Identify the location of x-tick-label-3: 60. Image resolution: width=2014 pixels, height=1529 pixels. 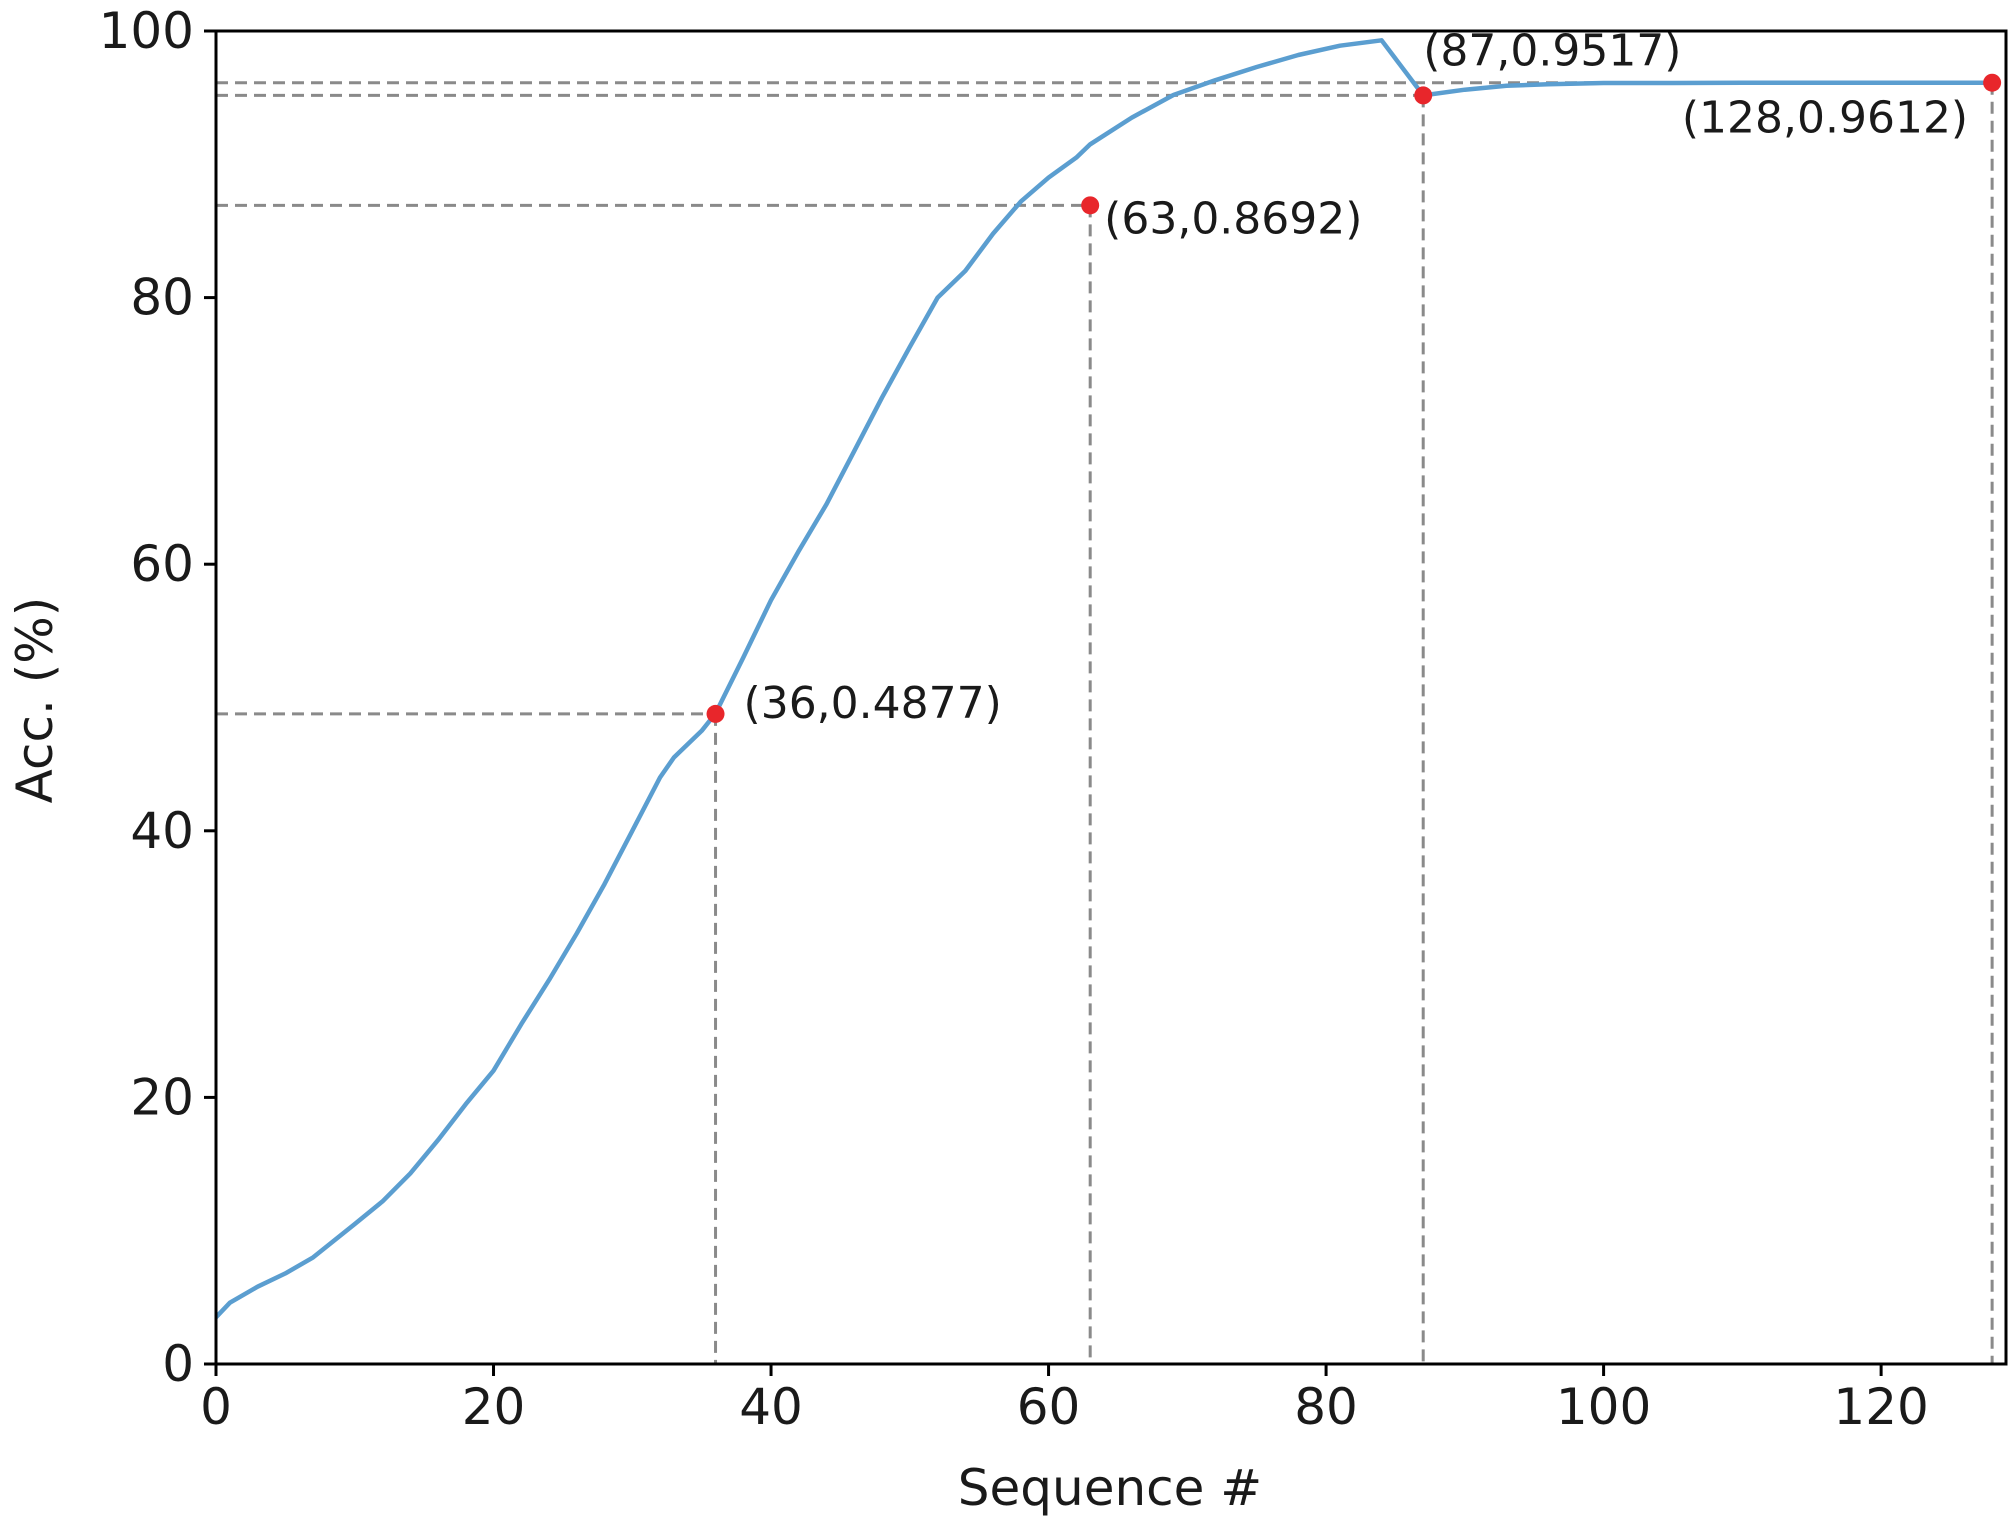
(1049, 1407).